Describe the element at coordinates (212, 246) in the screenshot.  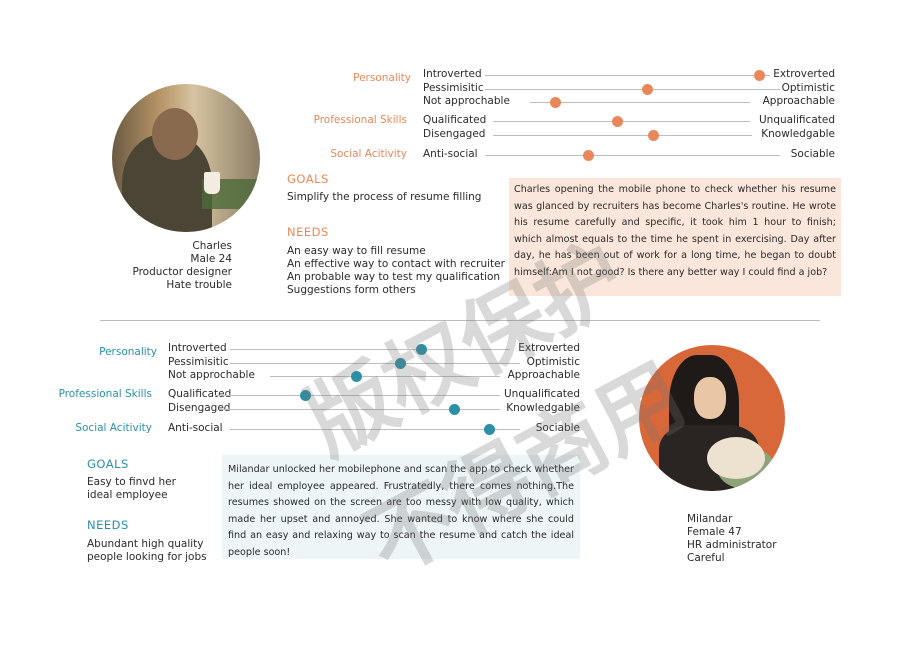
I see `persona1-name: Charles` at that location.